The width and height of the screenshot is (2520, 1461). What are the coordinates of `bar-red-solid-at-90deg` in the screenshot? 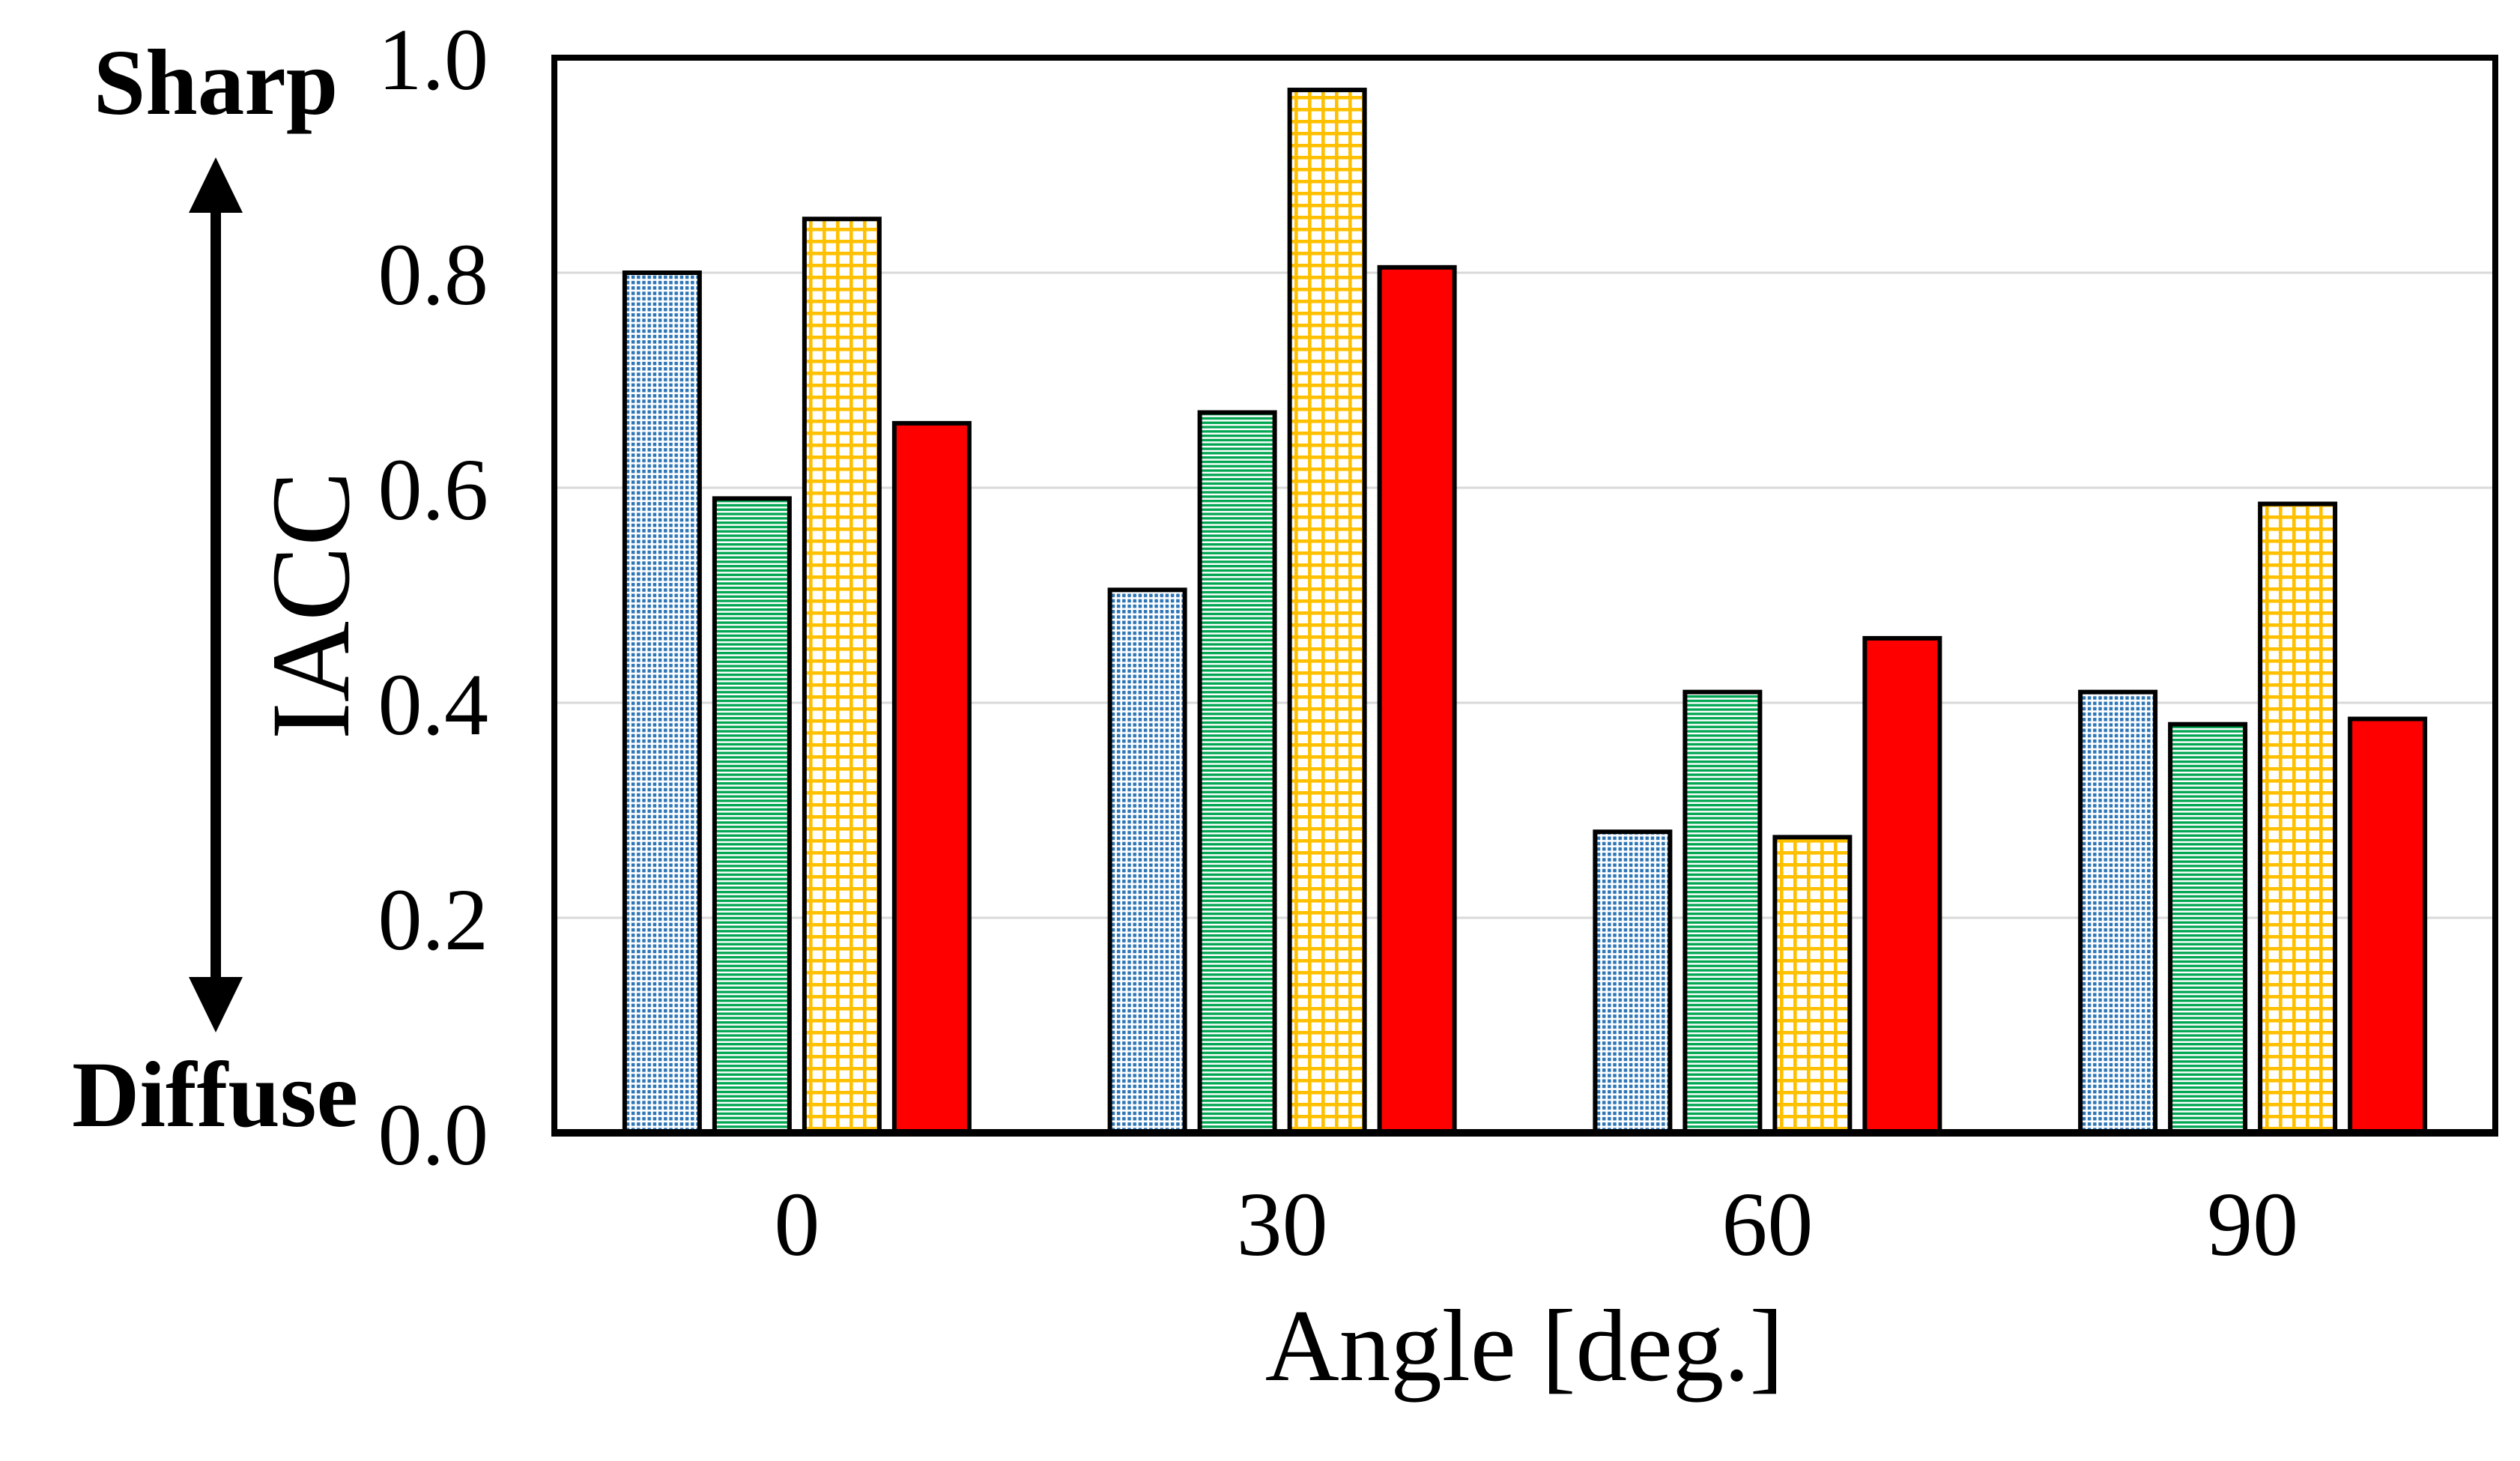 It's located at (2388, 925).